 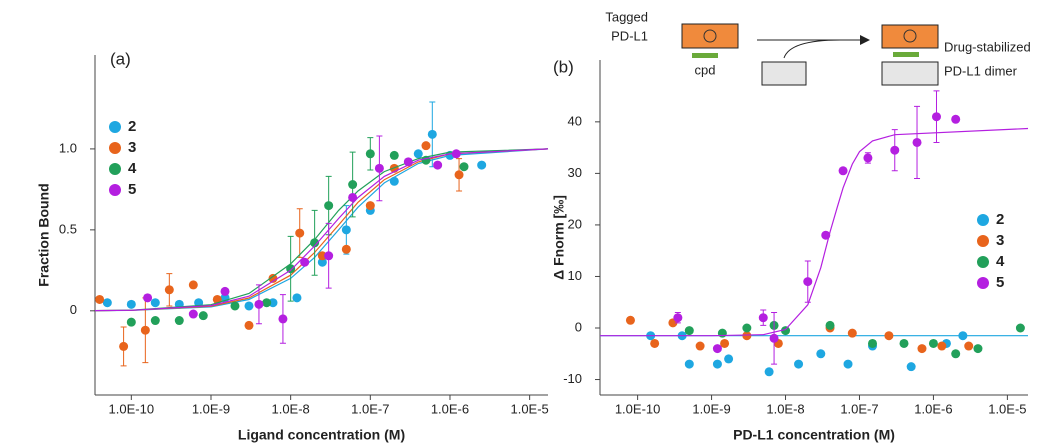 I want to click on y-axis-title: Δ Fnorm [‰], so click(x=559, y=237).